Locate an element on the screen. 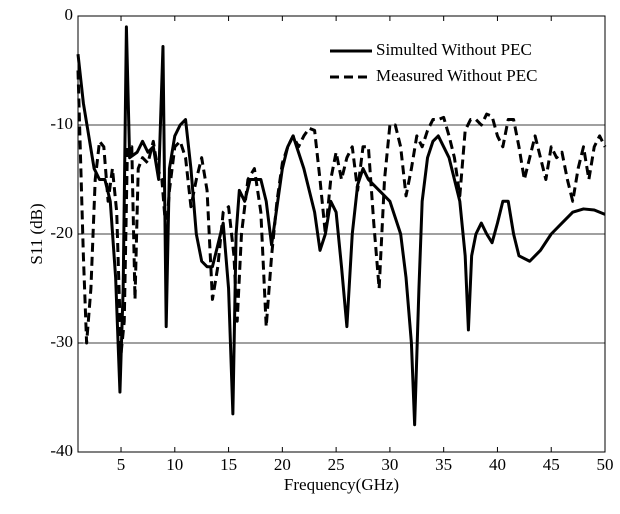 This screenshot has height=514, width=620. y-tick-label: -10 is located at coordinates (61, 123).